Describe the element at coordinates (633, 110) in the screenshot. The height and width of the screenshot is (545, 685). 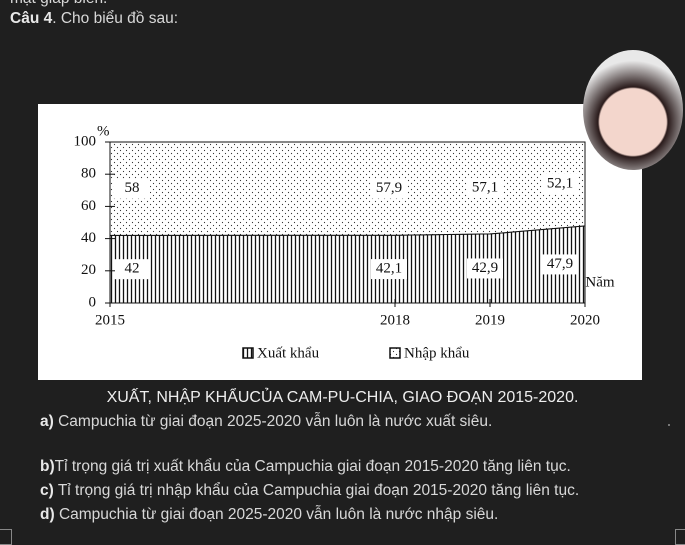
I see `avatar` at that location.